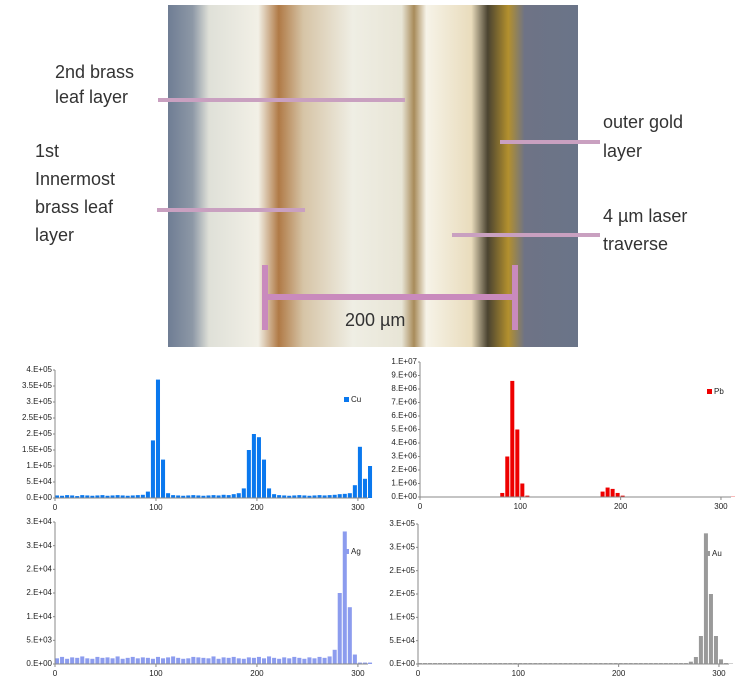 The image size is (743, 680). What do you see at coordinates (404, 469) in the screenshot?
I see `y-tick-label: 2.E+06` at bounding box center [404, 469].